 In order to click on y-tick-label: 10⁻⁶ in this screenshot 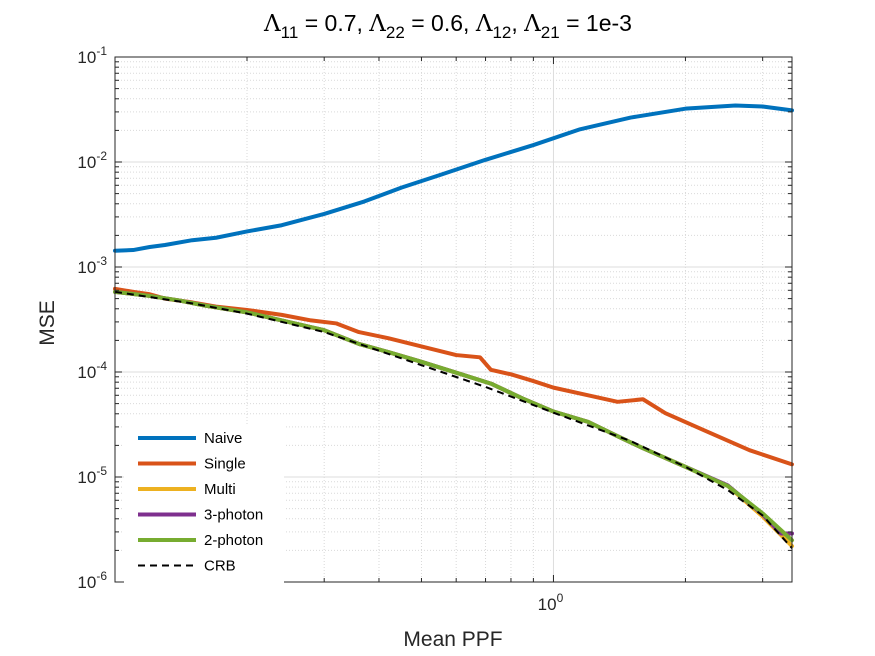, I will do `click(92, 580)`.